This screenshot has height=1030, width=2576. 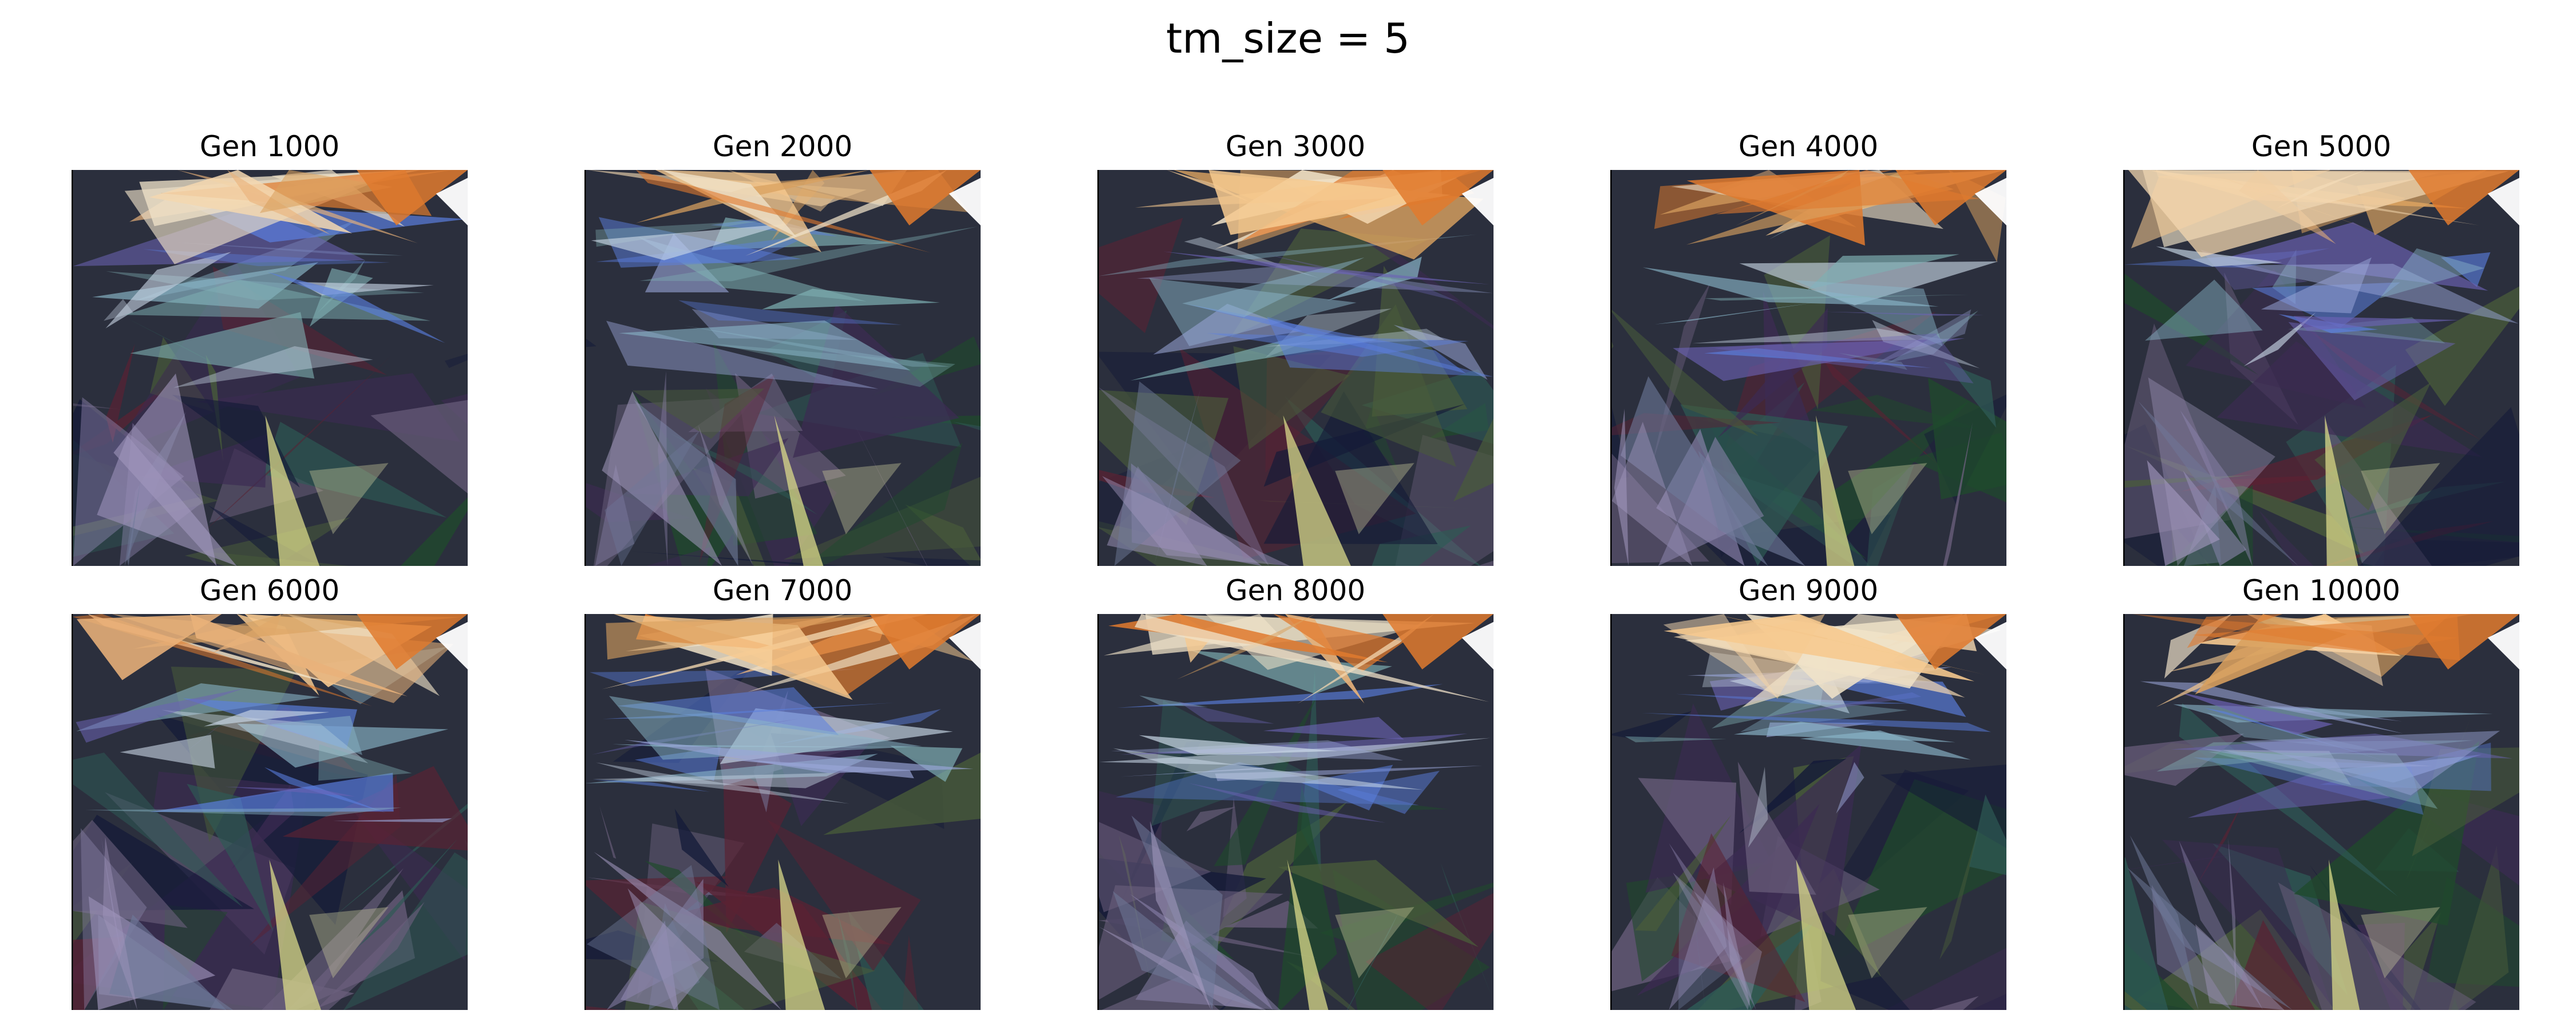 What do you see at coordinates (2321, 146) in the screenshot?
I see `panel-title: Gen 5000` at bounding box center [2321, 146].